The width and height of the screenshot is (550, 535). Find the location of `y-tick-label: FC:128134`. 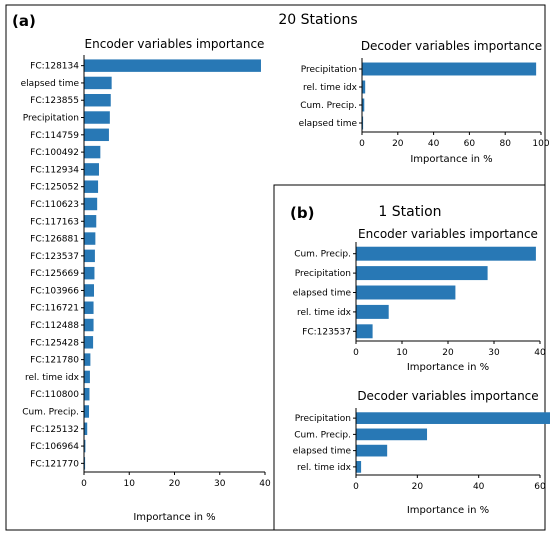

y-tick-label: FC:128134 is located at coordinates (54, 67).